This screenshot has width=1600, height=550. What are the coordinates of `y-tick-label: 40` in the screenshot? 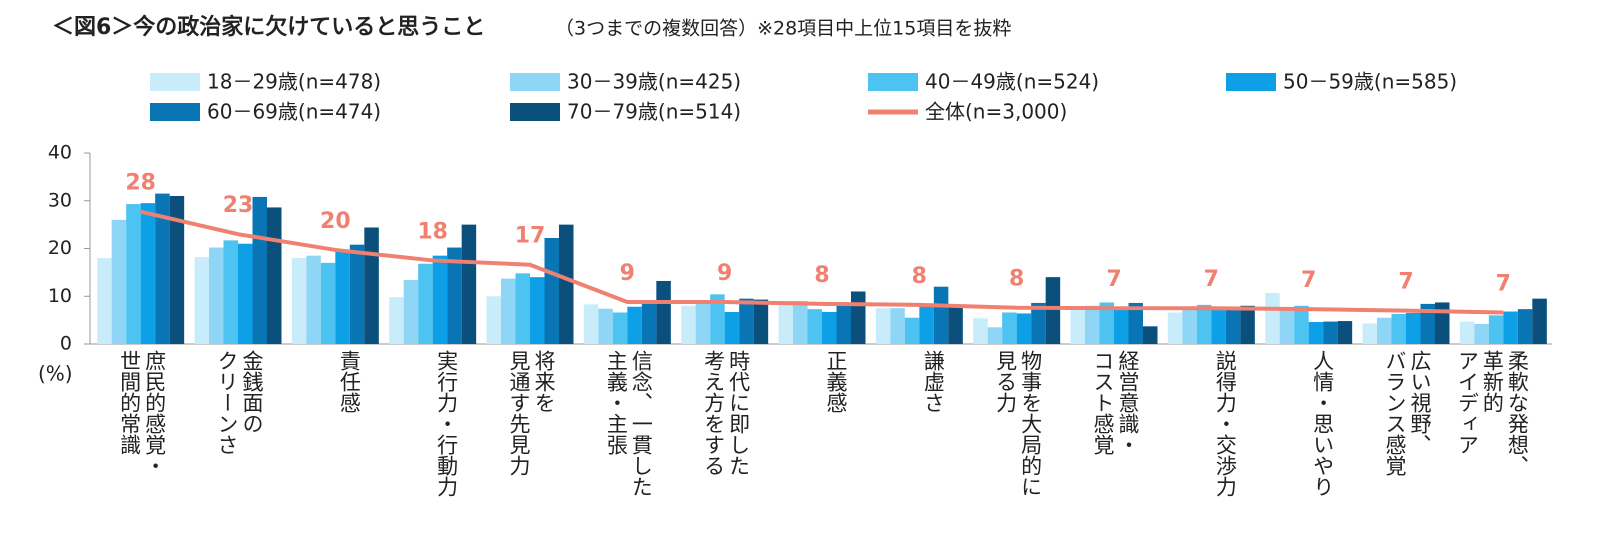 It's located at (60, 153).